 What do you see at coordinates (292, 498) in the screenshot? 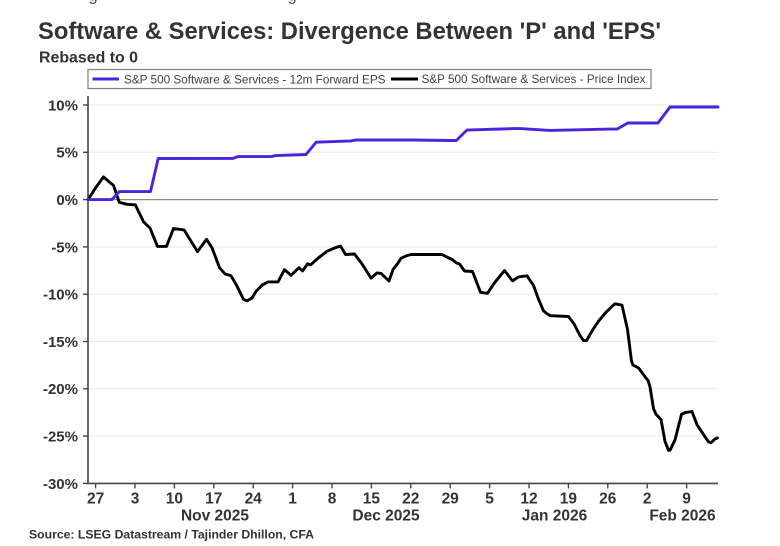
I see `svg-text: 1` at bounding box center [292, 498].